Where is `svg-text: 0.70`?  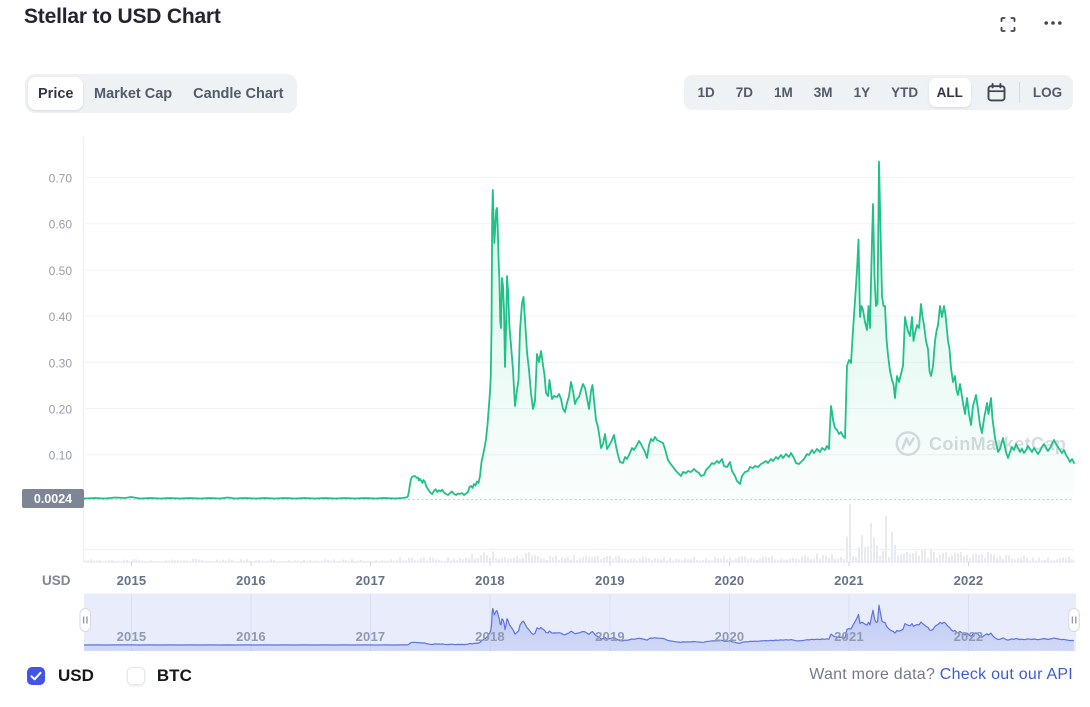
svg-text: 0.70 is located at coordinates (61, 179).